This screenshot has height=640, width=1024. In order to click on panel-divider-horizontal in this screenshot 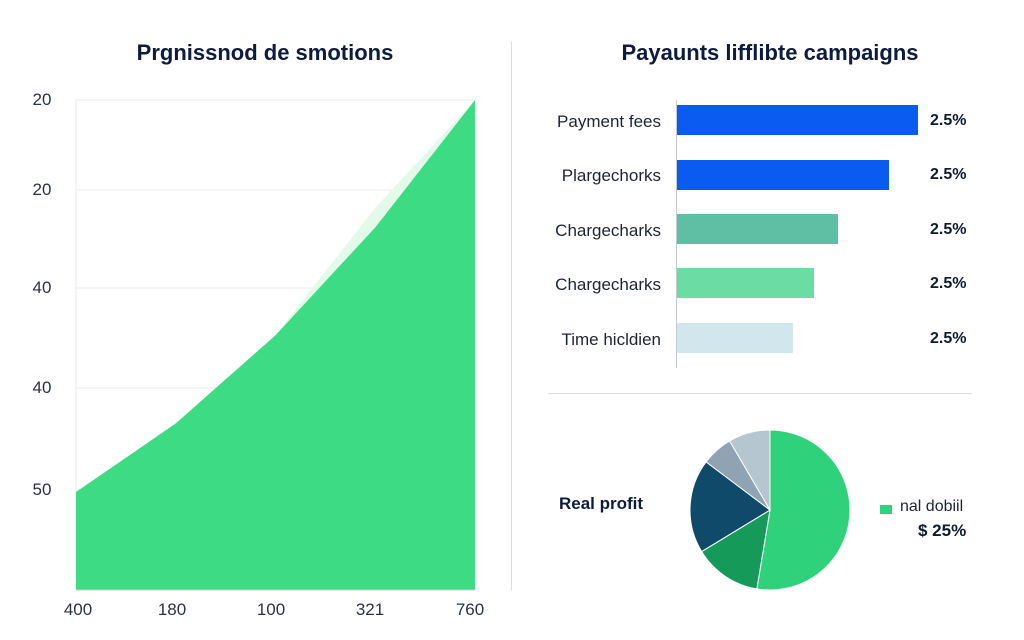, I will do `click(760, 393)`.